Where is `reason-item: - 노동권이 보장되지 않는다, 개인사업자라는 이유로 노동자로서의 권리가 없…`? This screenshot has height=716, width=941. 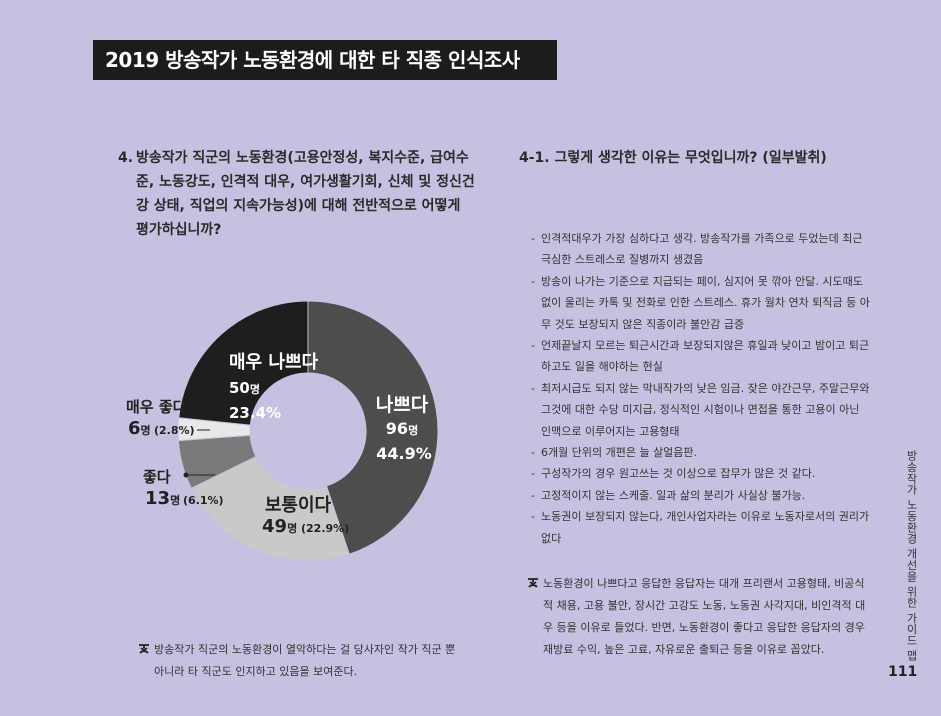 reason-item: - 노동권이 보장되지 않는다, 개인사업자라는 이유로 노동자로서의 권리가 없… is located at coordinates (701, 527).